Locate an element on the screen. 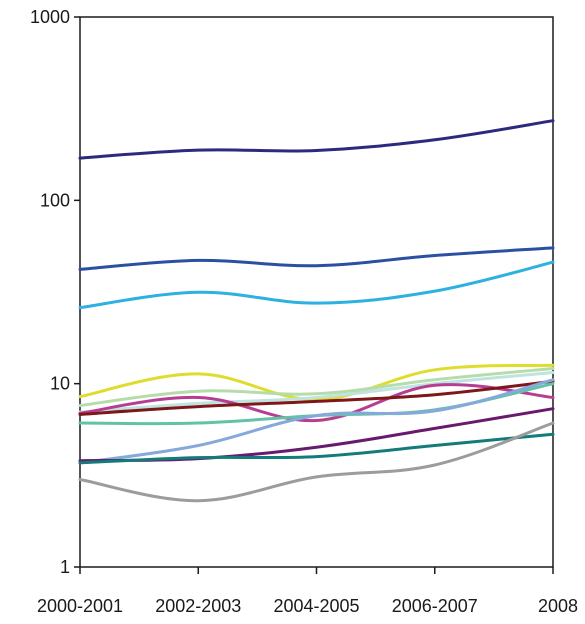 The width and height of the screenshot is (585, 624). x-tick-label: 2000-2001 is located at coordinates (80, 606).